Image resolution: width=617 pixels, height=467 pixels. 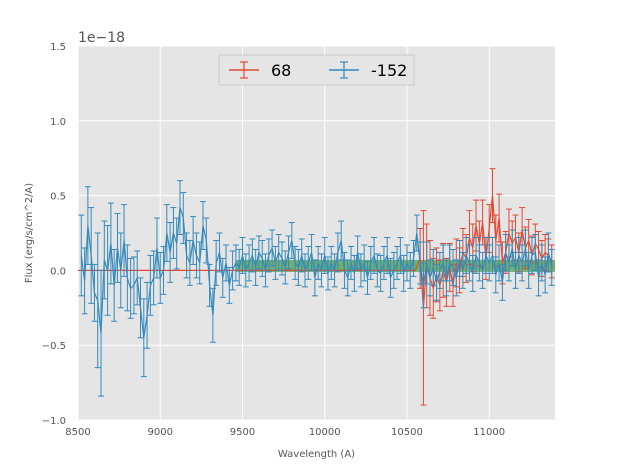 I want to click on x-tick-label: 11000, so click(x=489, y=432).